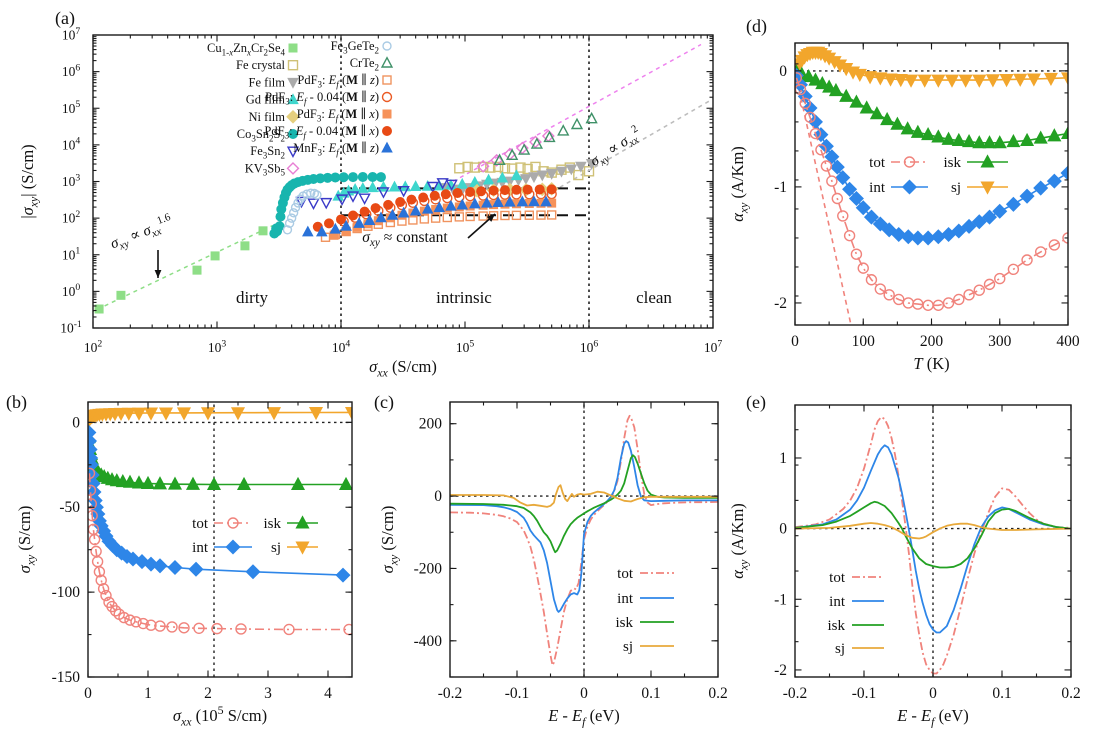  What do you see at coordinates (1000, 341) in the screenshot?
I see `x-tick-label: 300` at bounding box center [1000, 341].